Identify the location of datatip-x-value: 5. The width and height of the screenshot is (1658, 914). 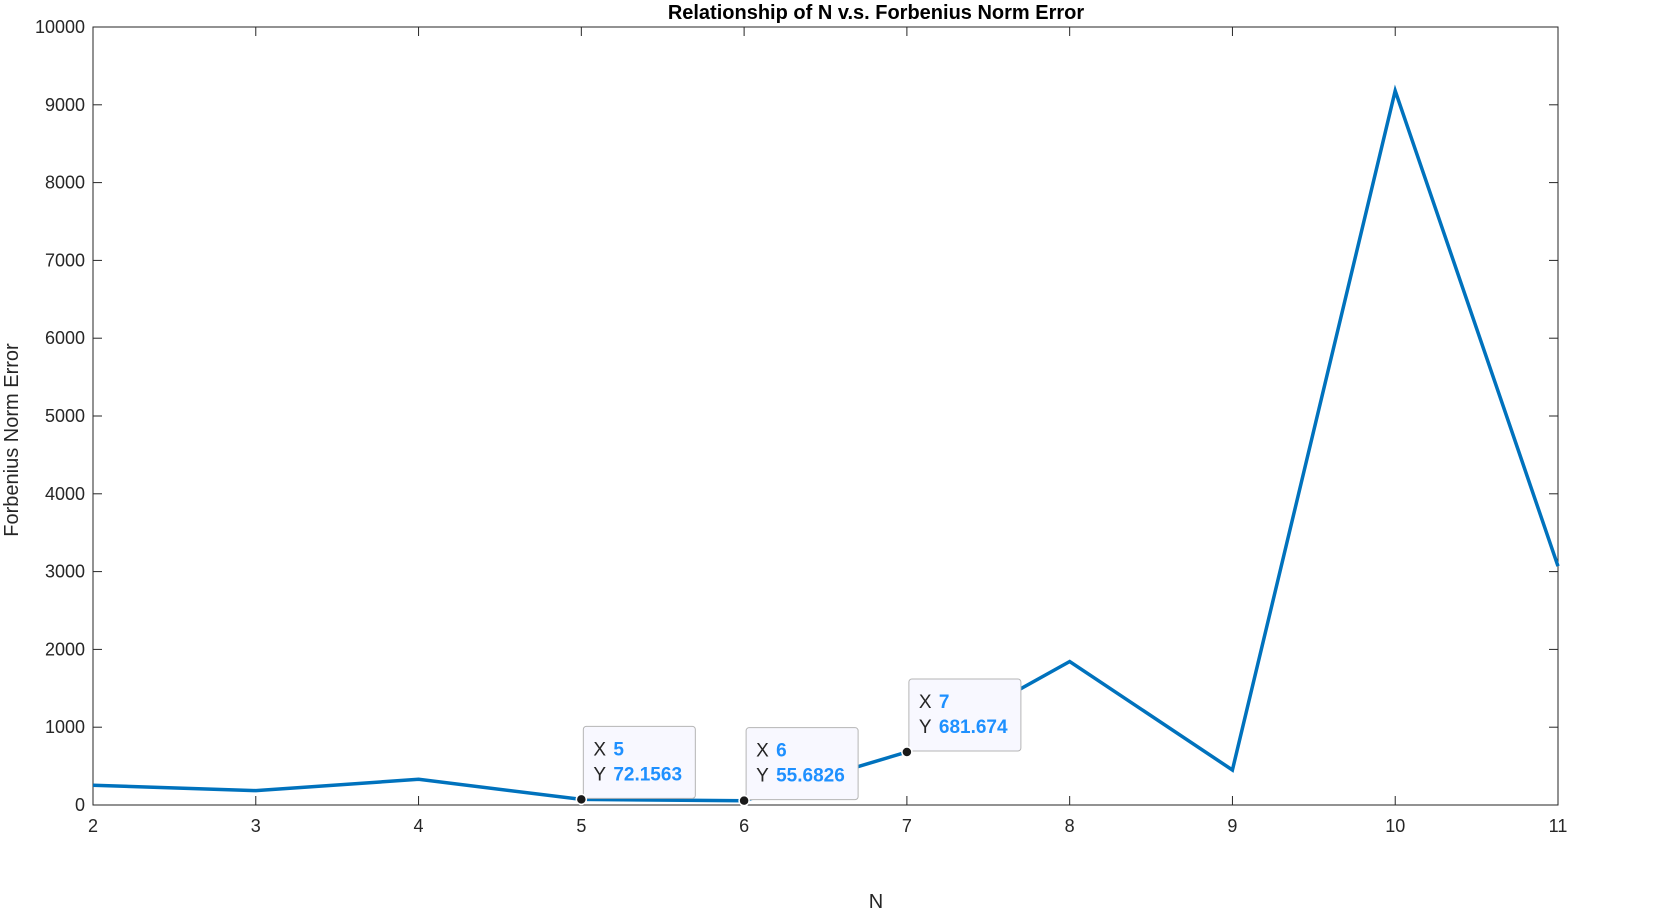
(618, 749).